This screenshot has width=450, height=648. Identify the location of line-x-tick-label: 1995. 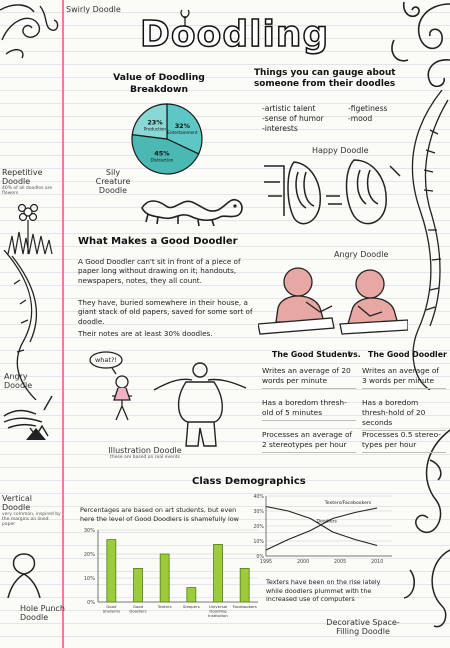
(266, 562).